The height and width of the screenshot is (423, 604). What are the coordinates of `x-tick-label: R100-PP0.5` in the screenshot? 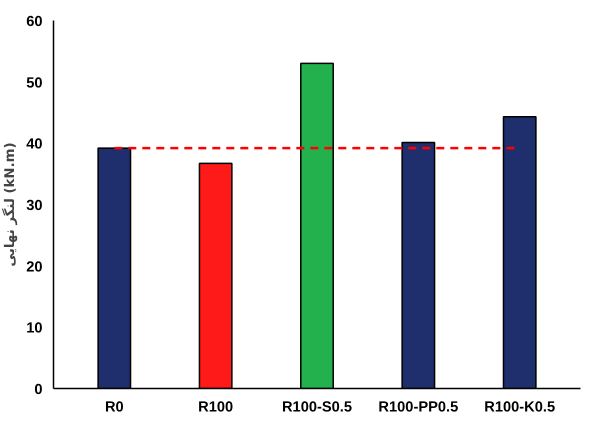 It's located at (418, 408).